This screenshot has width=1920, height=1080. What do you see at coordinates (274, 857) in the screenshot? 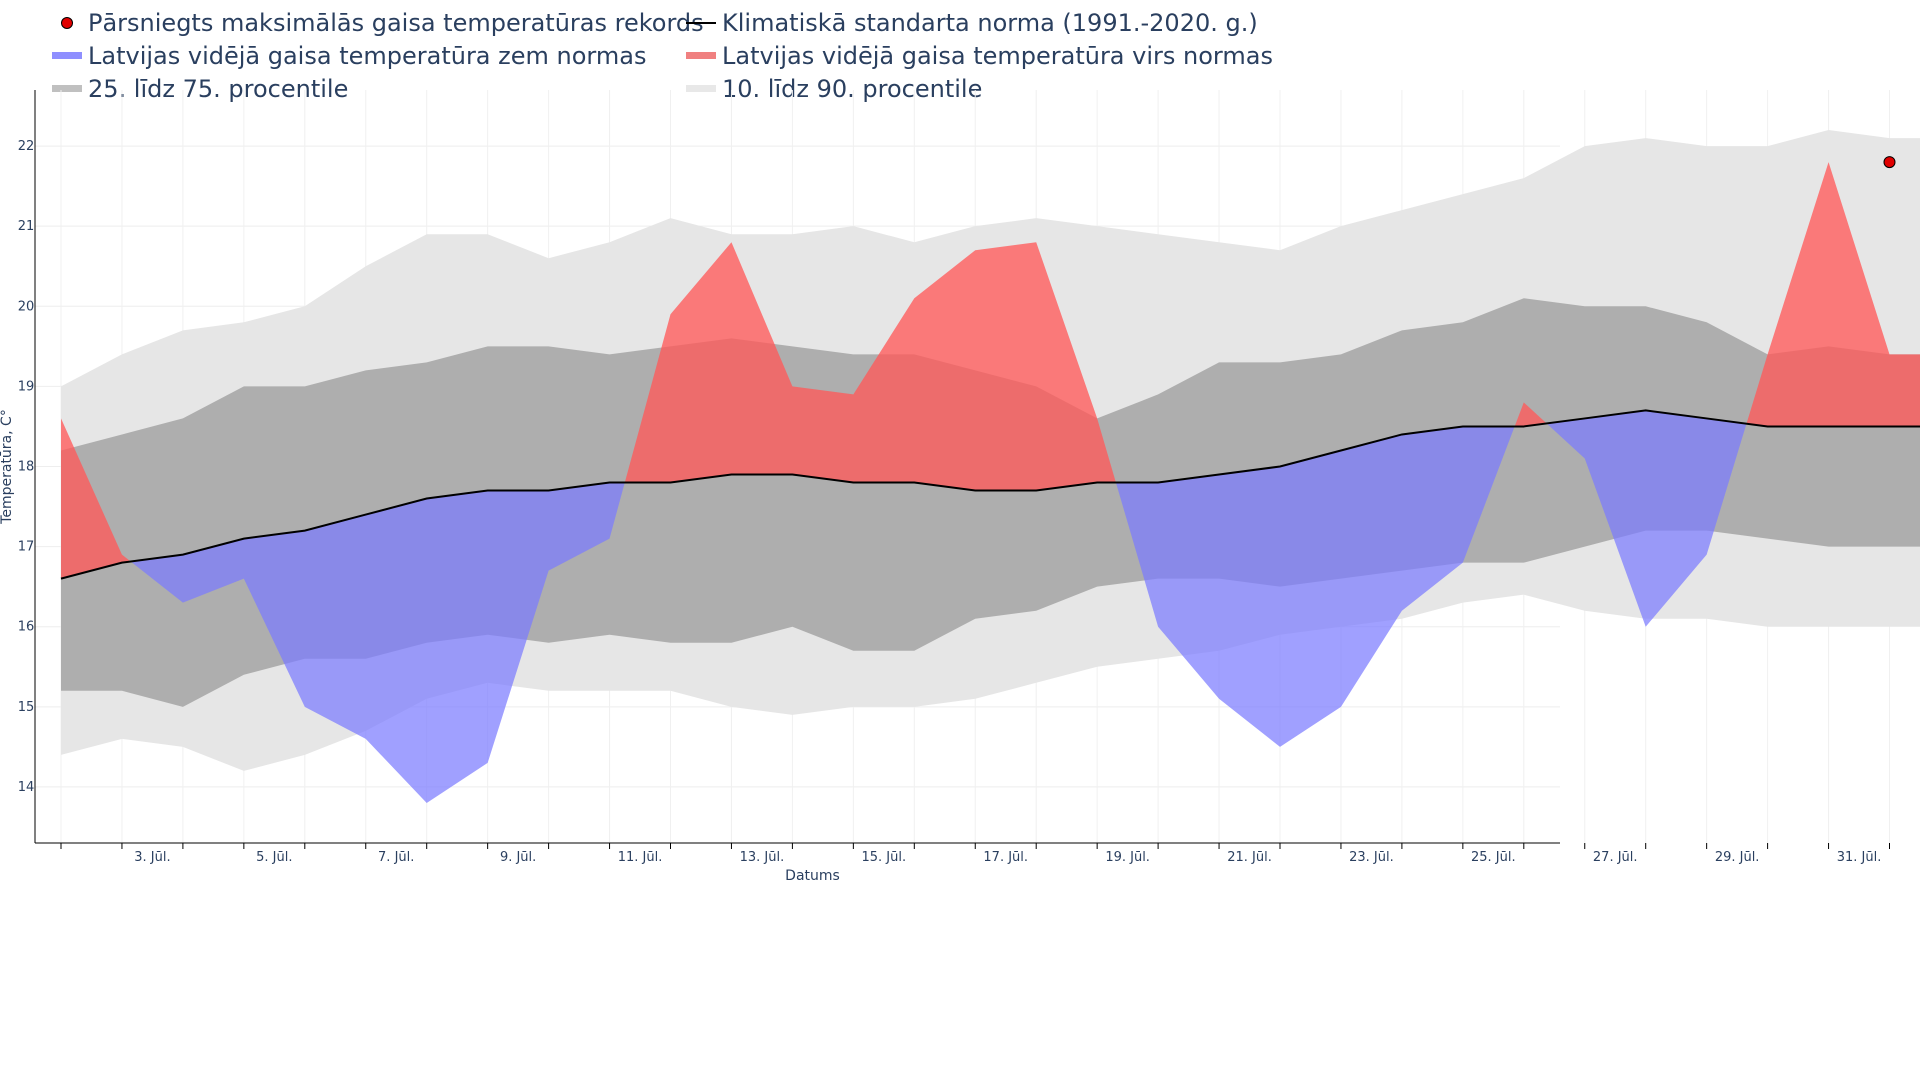
I see `x-tick-label: 5. Jūl.` at bounding box center [274, 857].